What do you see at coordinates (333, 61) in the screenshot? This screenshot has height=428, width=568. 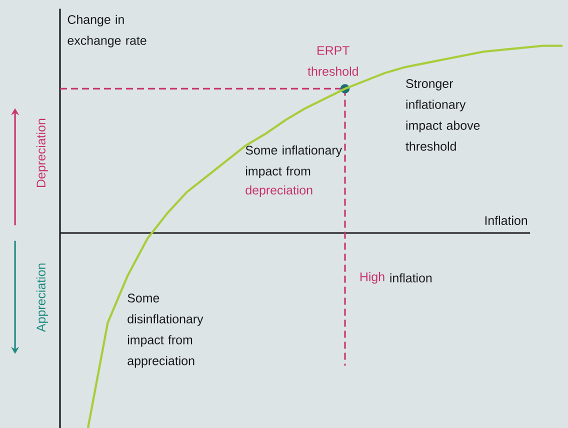 I see `ref-line-label: ERPT threshold` at bounding box center [333, 61].